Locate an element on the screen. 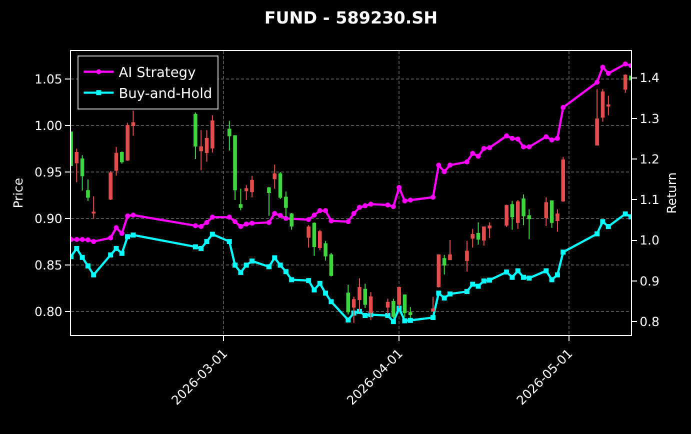  y-tick-label: 1.00 is located at coordinates (48, 125).